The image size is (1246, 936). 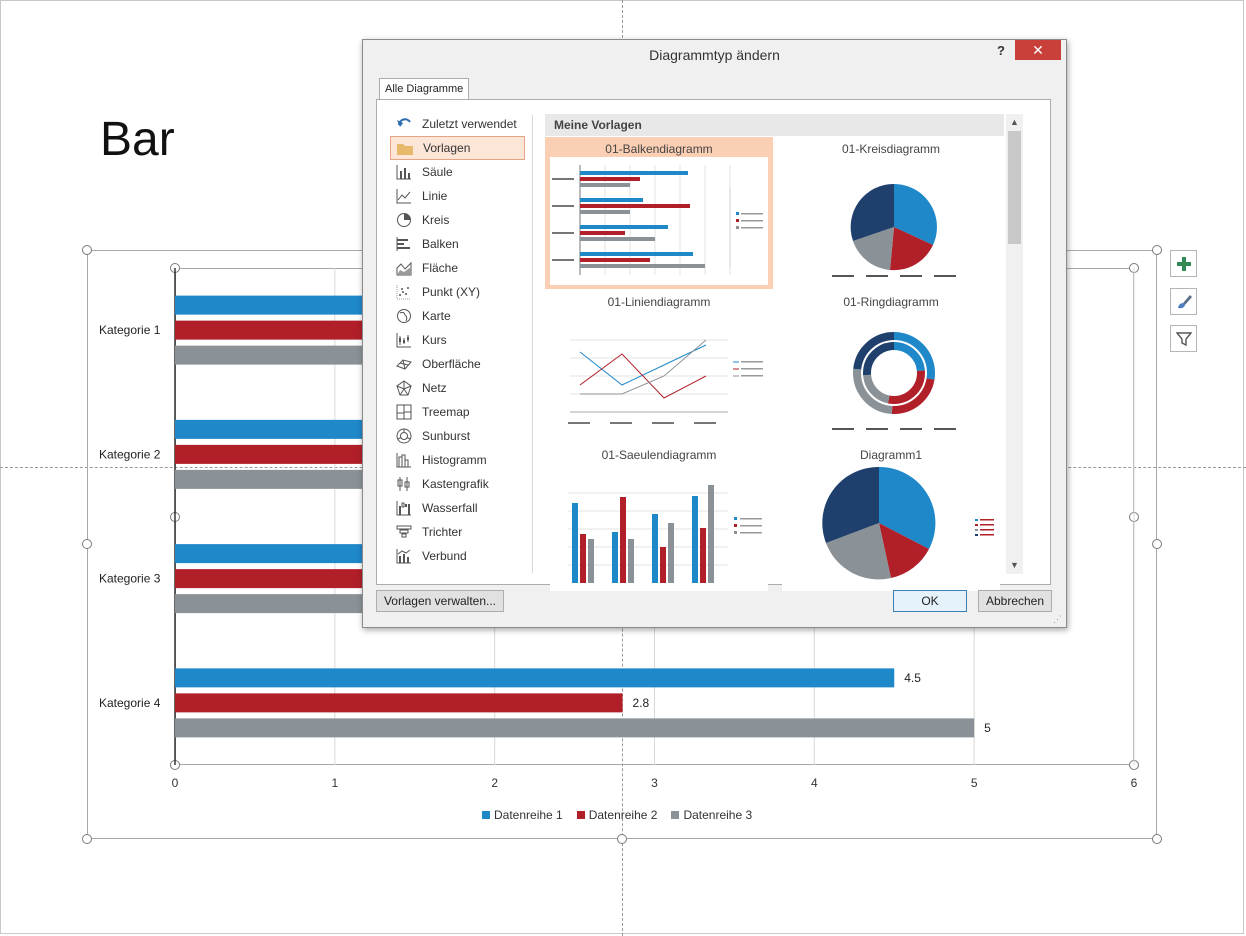 I want to click on data-label: 2.8, so click(x=641, y=703).